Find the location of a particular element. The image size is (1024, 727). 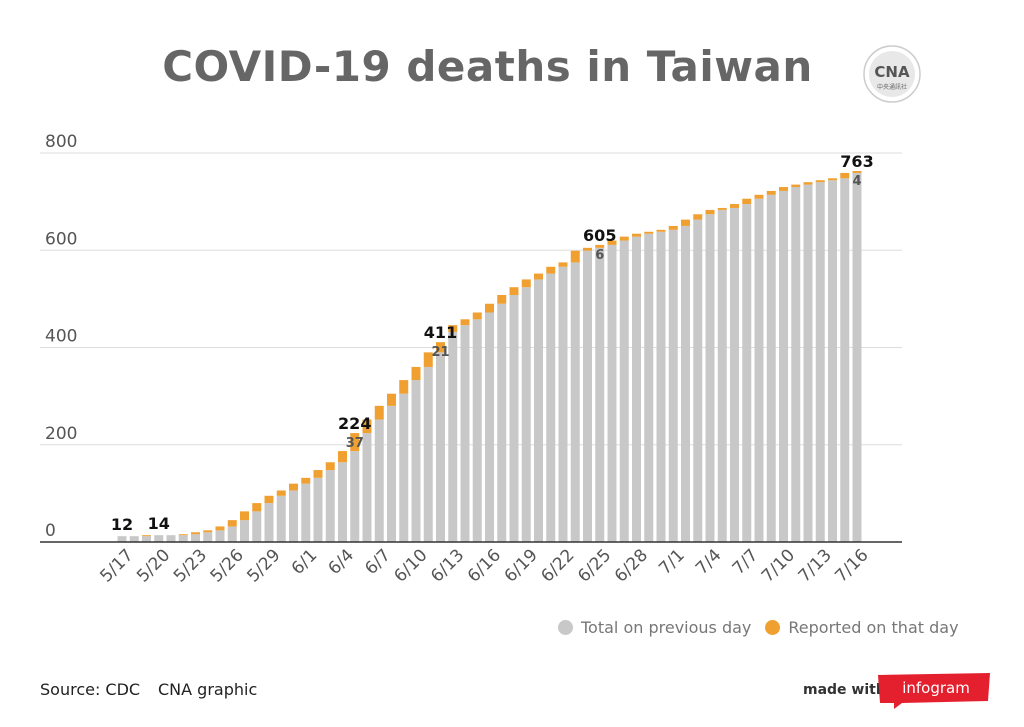

x-tick-label-7-4: 7/4 is located at coordinates (708, 561).